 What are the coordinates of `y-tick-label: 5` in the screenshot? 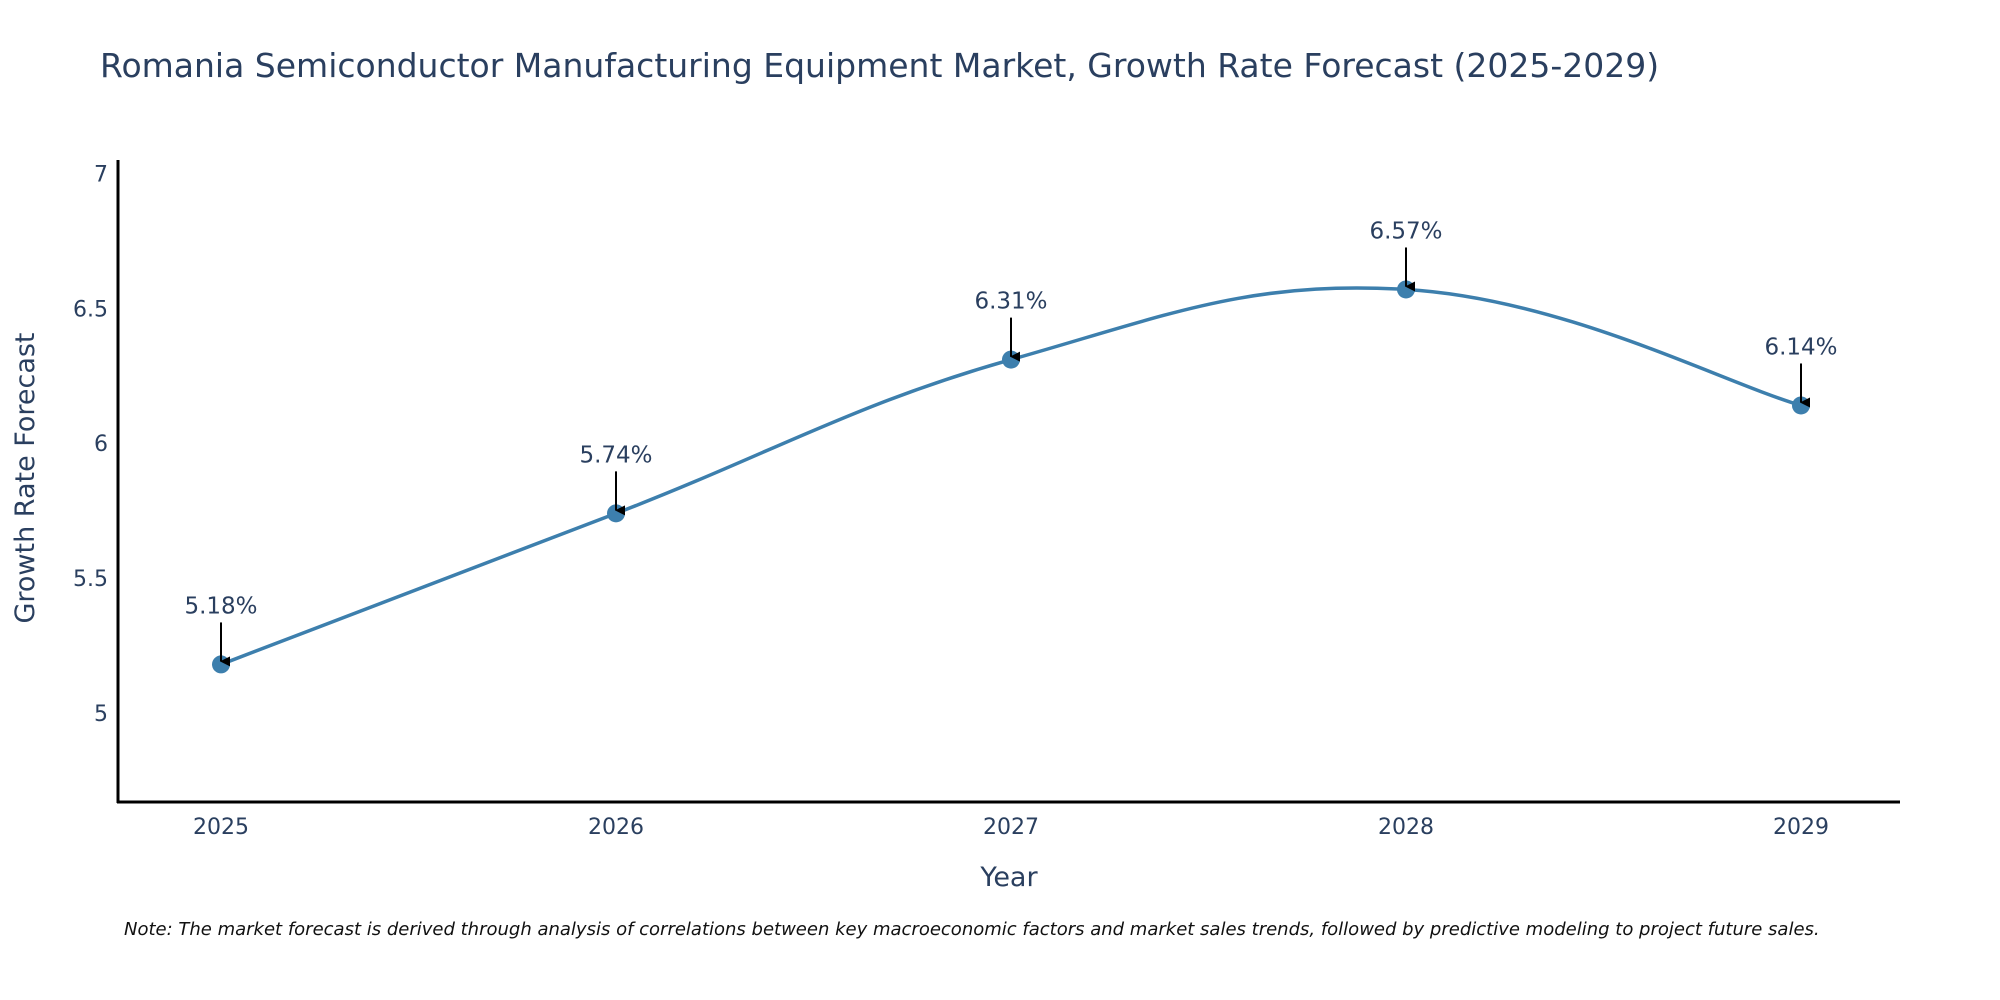 It's located at (101, 714).